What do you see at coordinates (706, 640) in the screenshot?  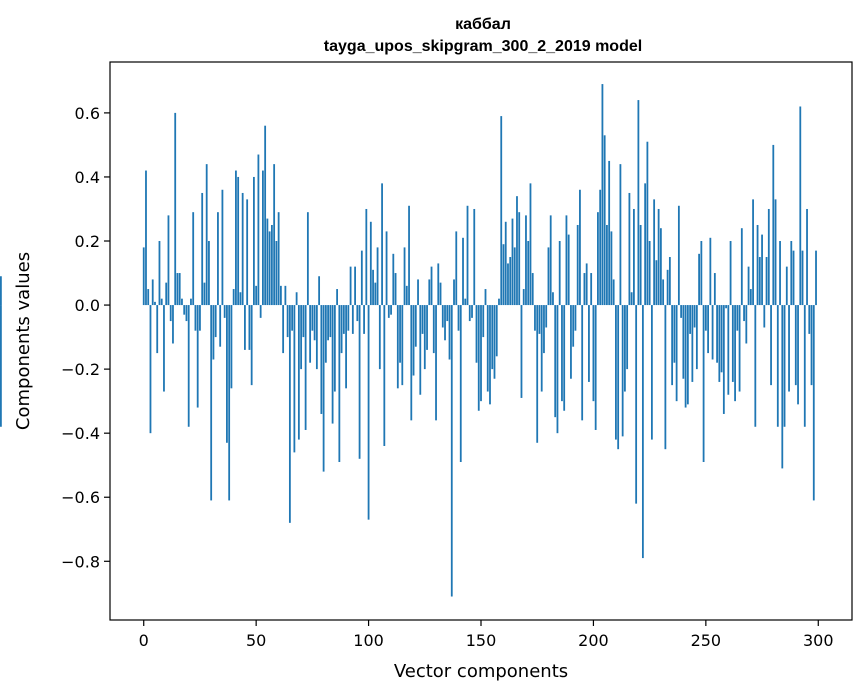 I see `x-tick-label: 250` at bounding box center [706, 640].